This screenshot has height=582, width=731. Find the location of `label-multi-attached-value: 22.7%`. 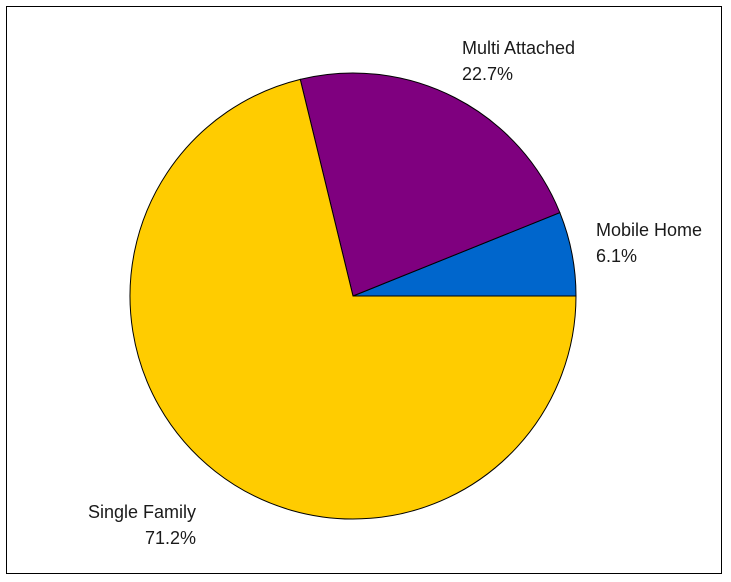

label-multi-attached-value: 22.7% is located at coordinates (487, 74).